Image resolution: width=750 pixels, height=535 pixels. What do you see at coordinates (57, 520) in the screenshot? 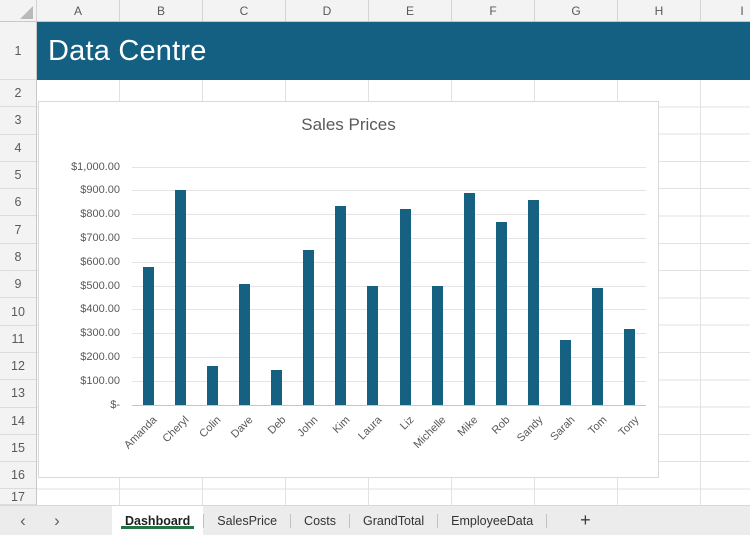
I see `next-sheet-arrow-icon: ›` at bounding box center [57, 520].